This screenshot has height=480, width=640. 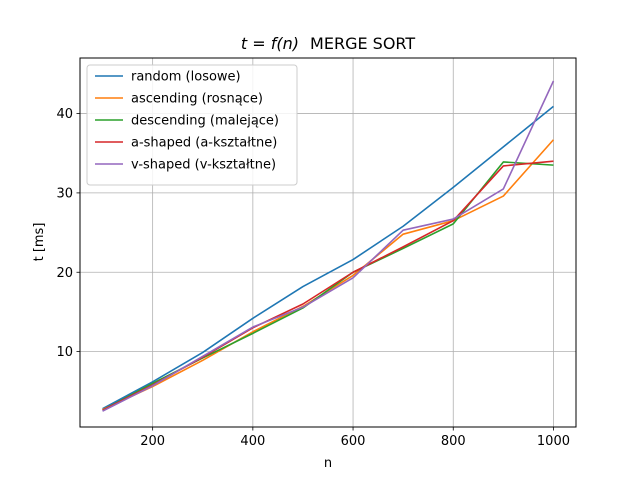 I want to click on x-tick-label: 200, so click(x=152, y=441).